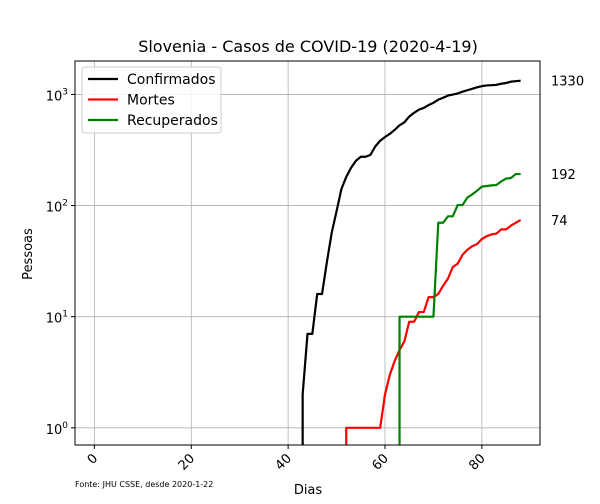 This screenshot has height=504, width=600. What do you see at coordinates (172, 121) in the screenshot?
I see `legend-label-recuperados: Recuperados` at bounding box center [172, 121].